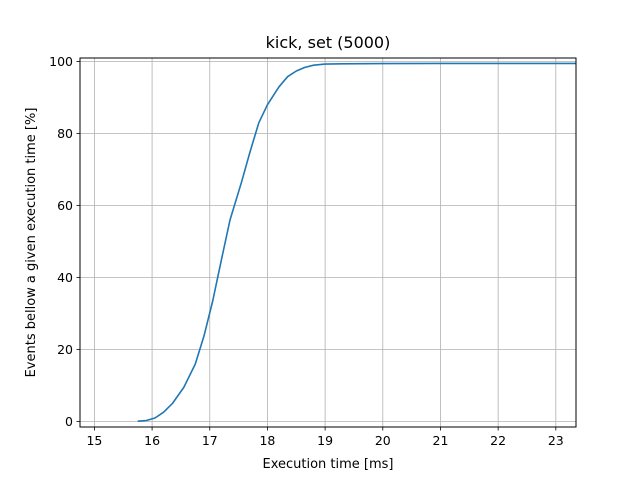 This screenshot has height=480, width=640. I want to click on x-tick-label: 23, so click(556, 440).